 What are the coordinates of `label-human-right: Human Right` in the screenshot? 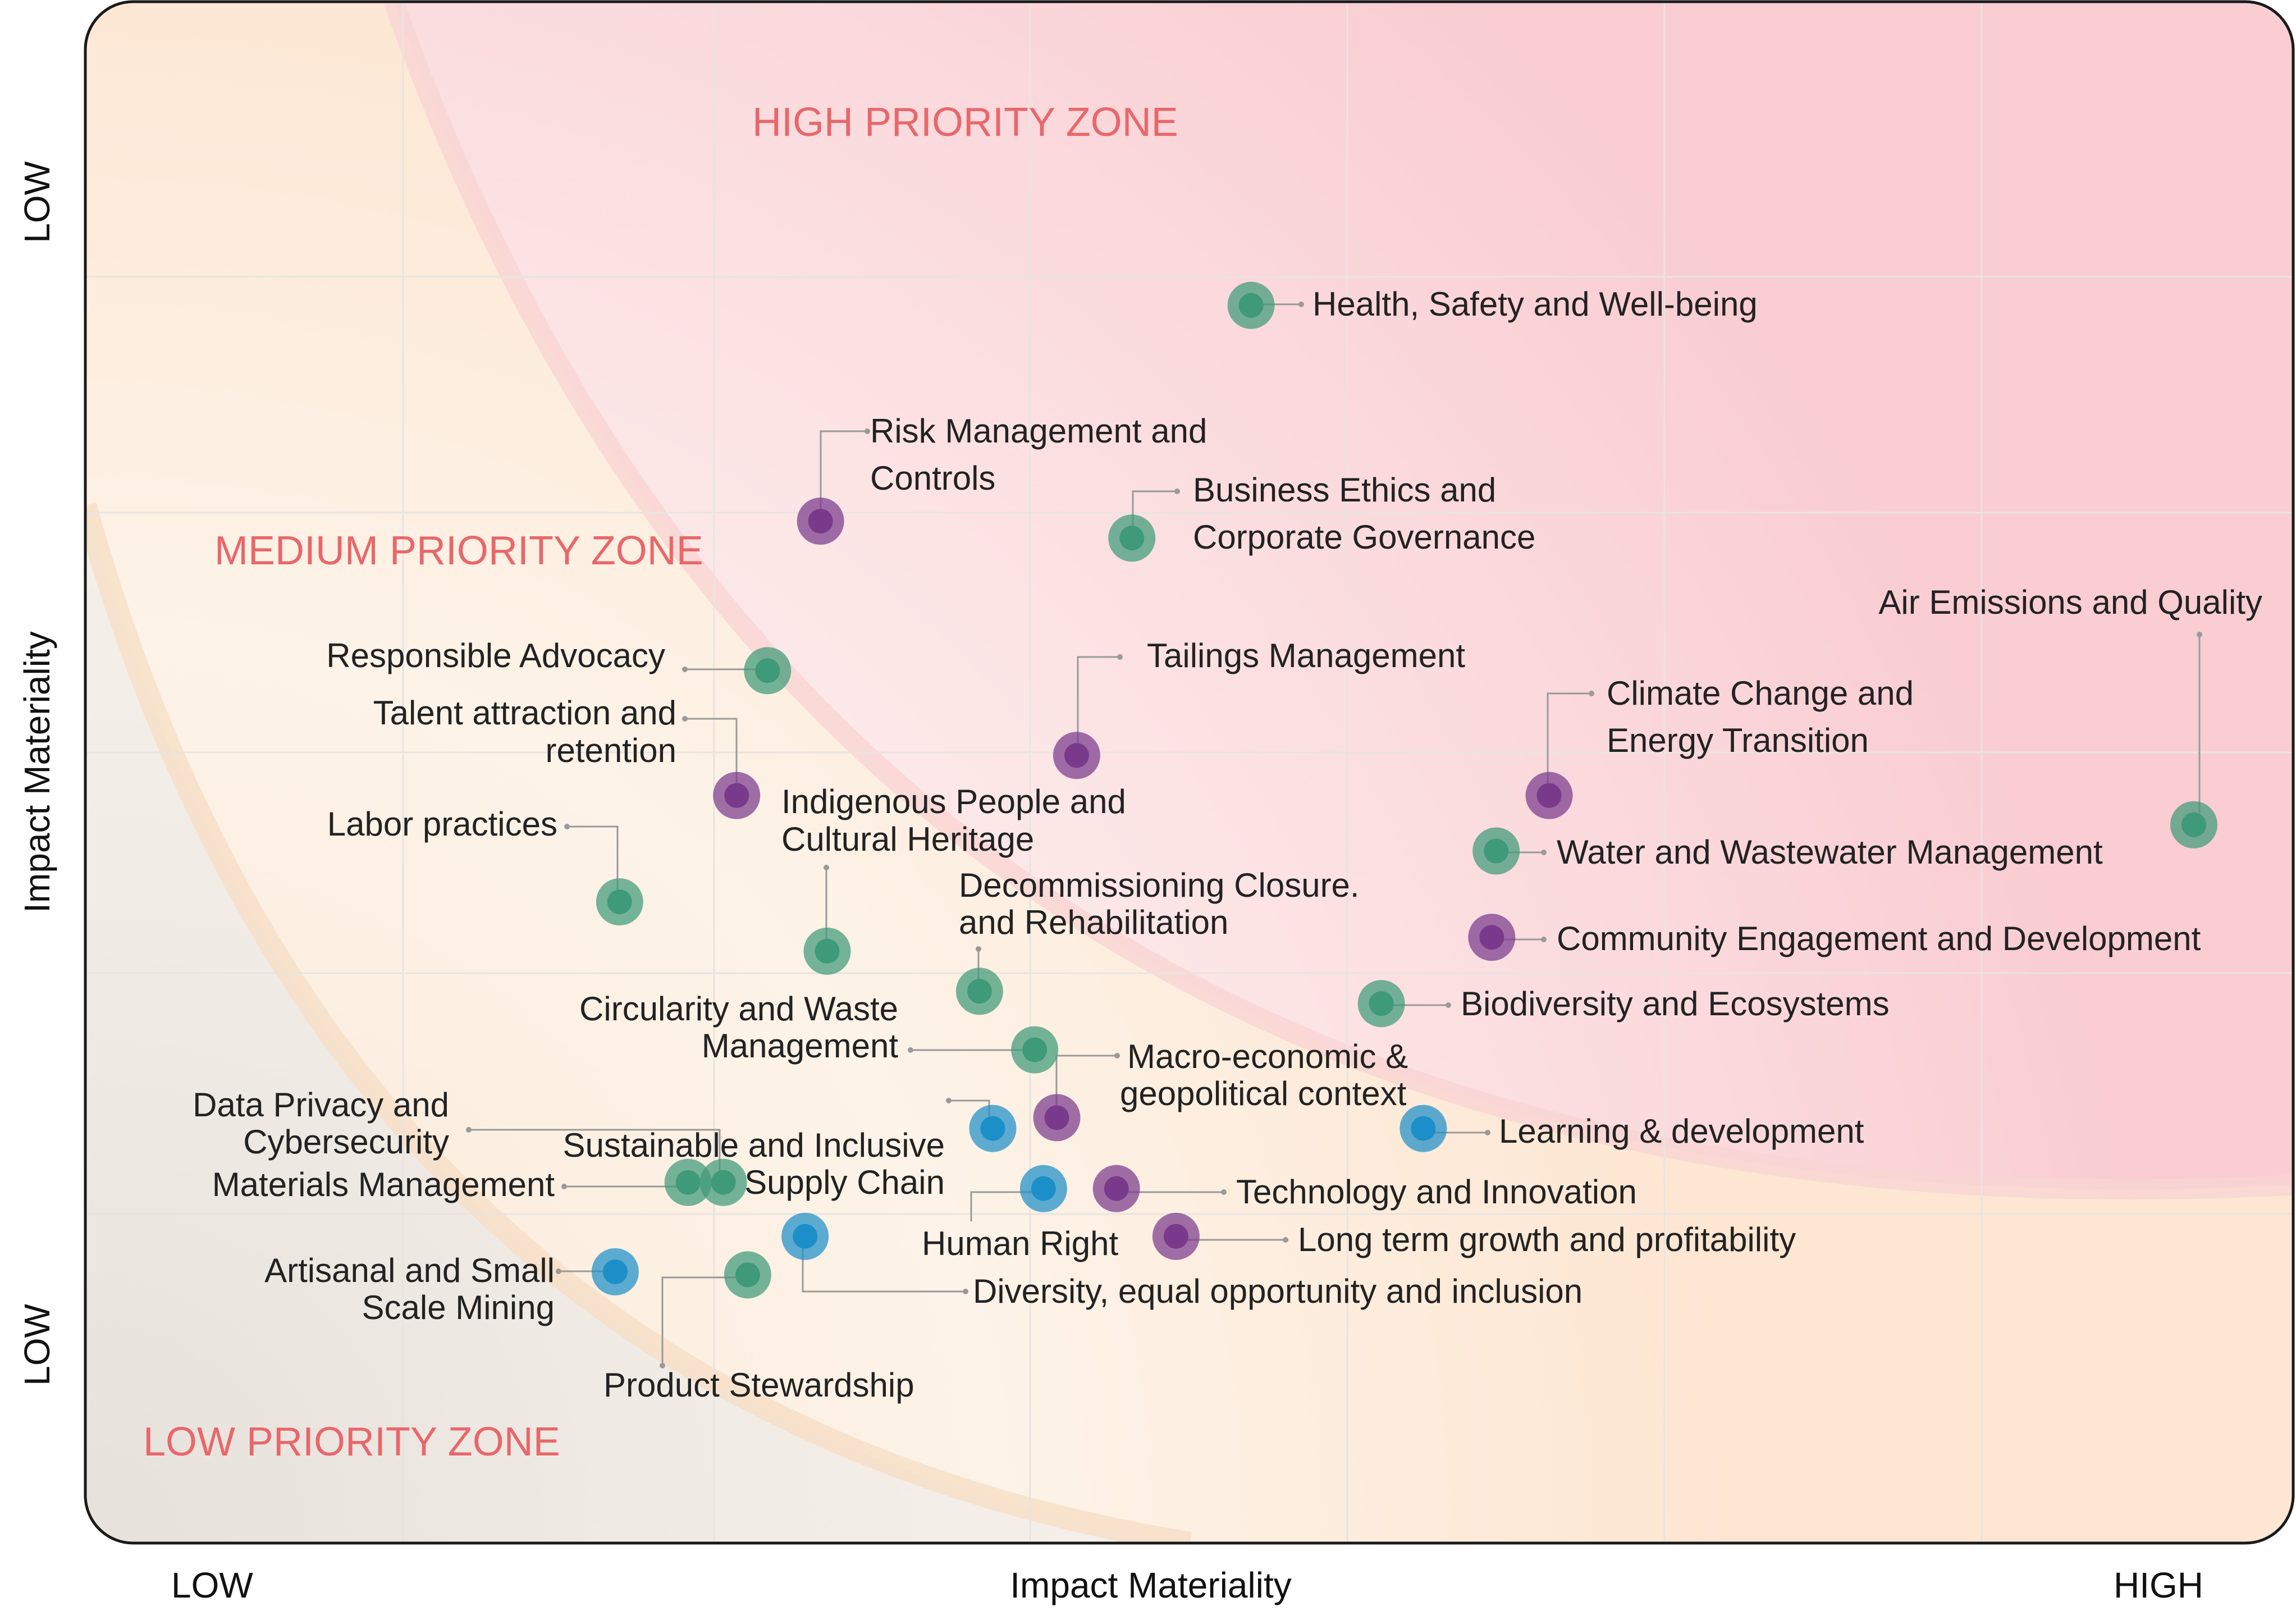 It's located at (1020, 1243).